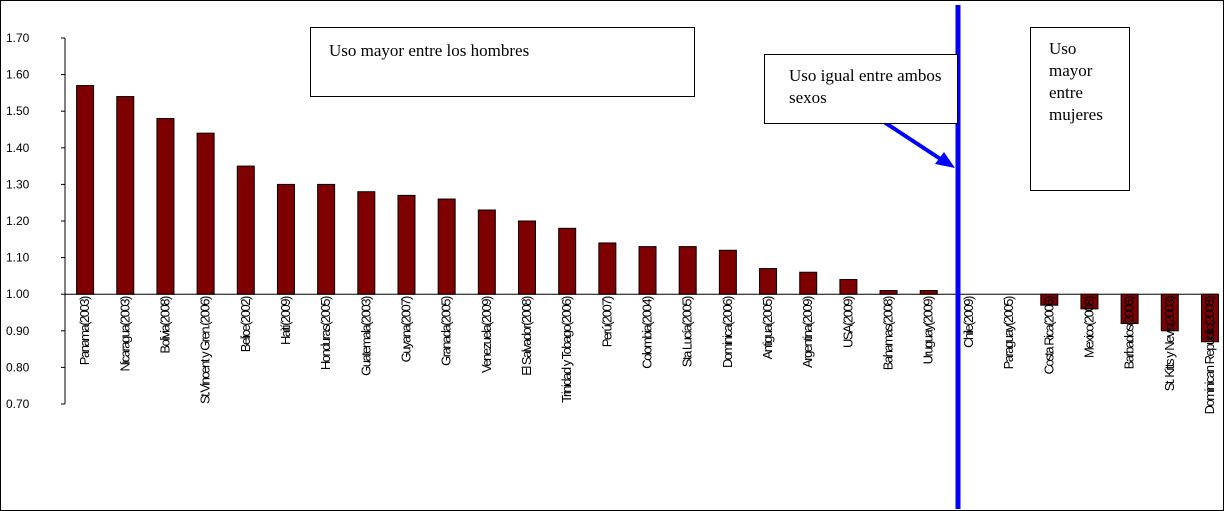 The width and height of the screenshot is (1224, 511). What do you see at coordinates (1129, 332) in the screenshot?
I see `category-label: Barbados(2006)` at bounding box center [1129, 332].